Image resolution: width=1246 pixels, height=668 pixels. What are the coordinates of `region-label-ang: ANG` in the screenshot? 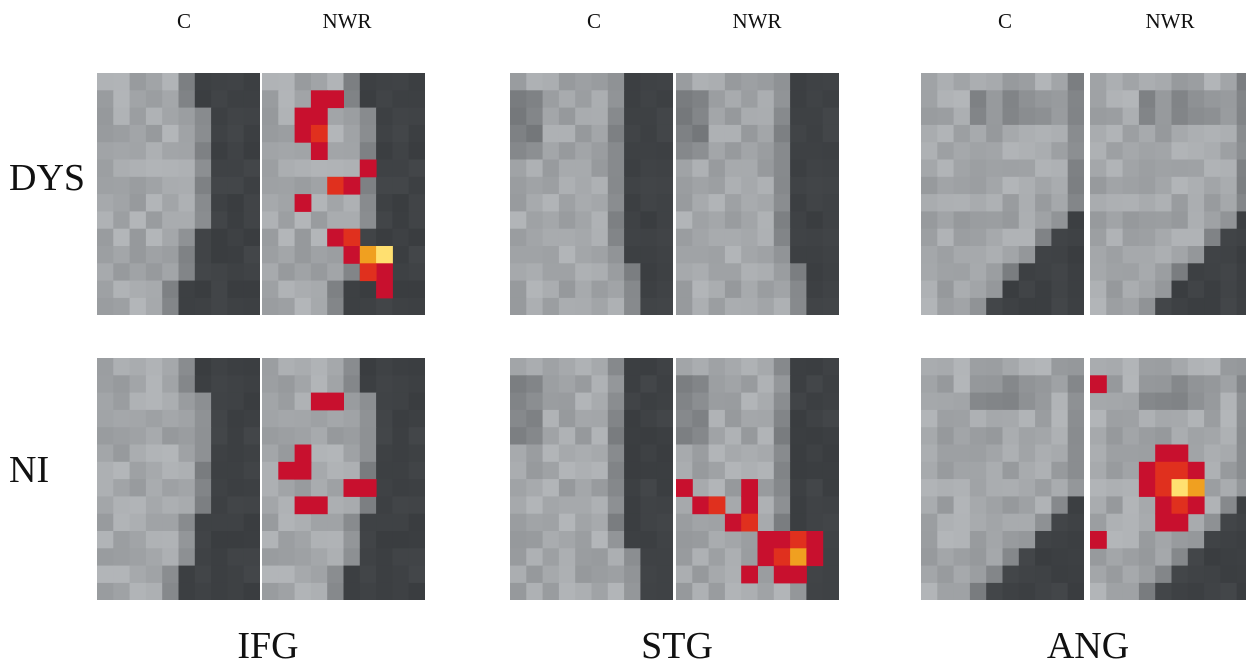 It's located at (1088, 646).